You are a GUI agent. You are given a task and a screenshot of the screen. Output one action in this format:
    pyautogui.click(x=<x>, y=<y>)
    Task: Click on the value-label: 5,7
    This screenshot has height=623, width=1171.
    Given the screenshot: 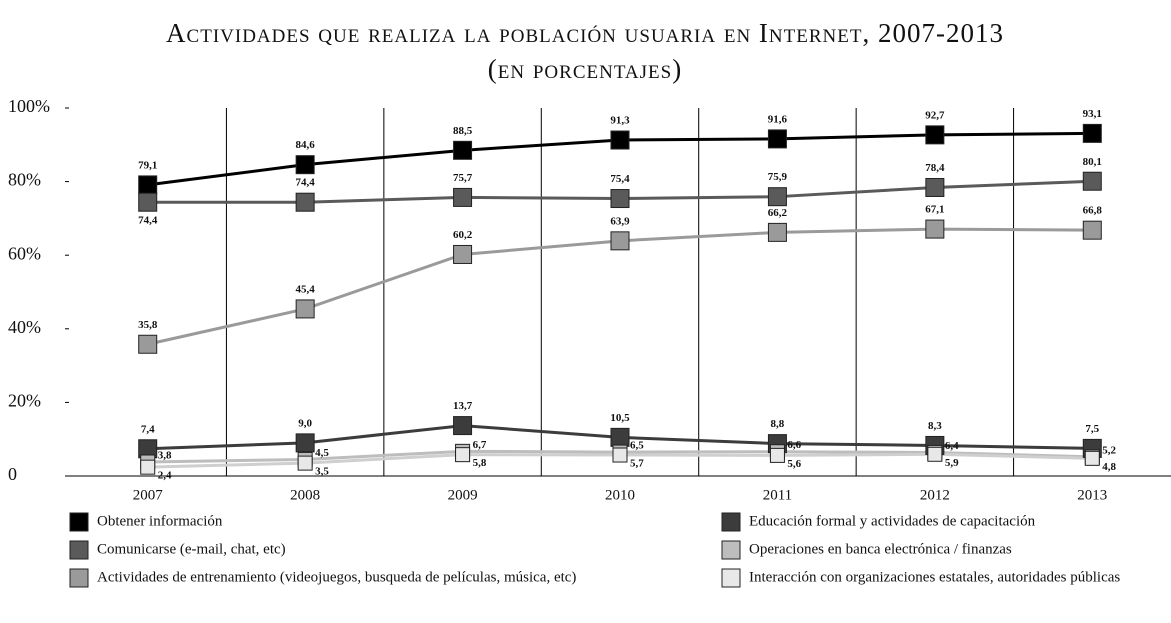 What is the action you would take?
    pyautogui.click(x=637, y=464)
    